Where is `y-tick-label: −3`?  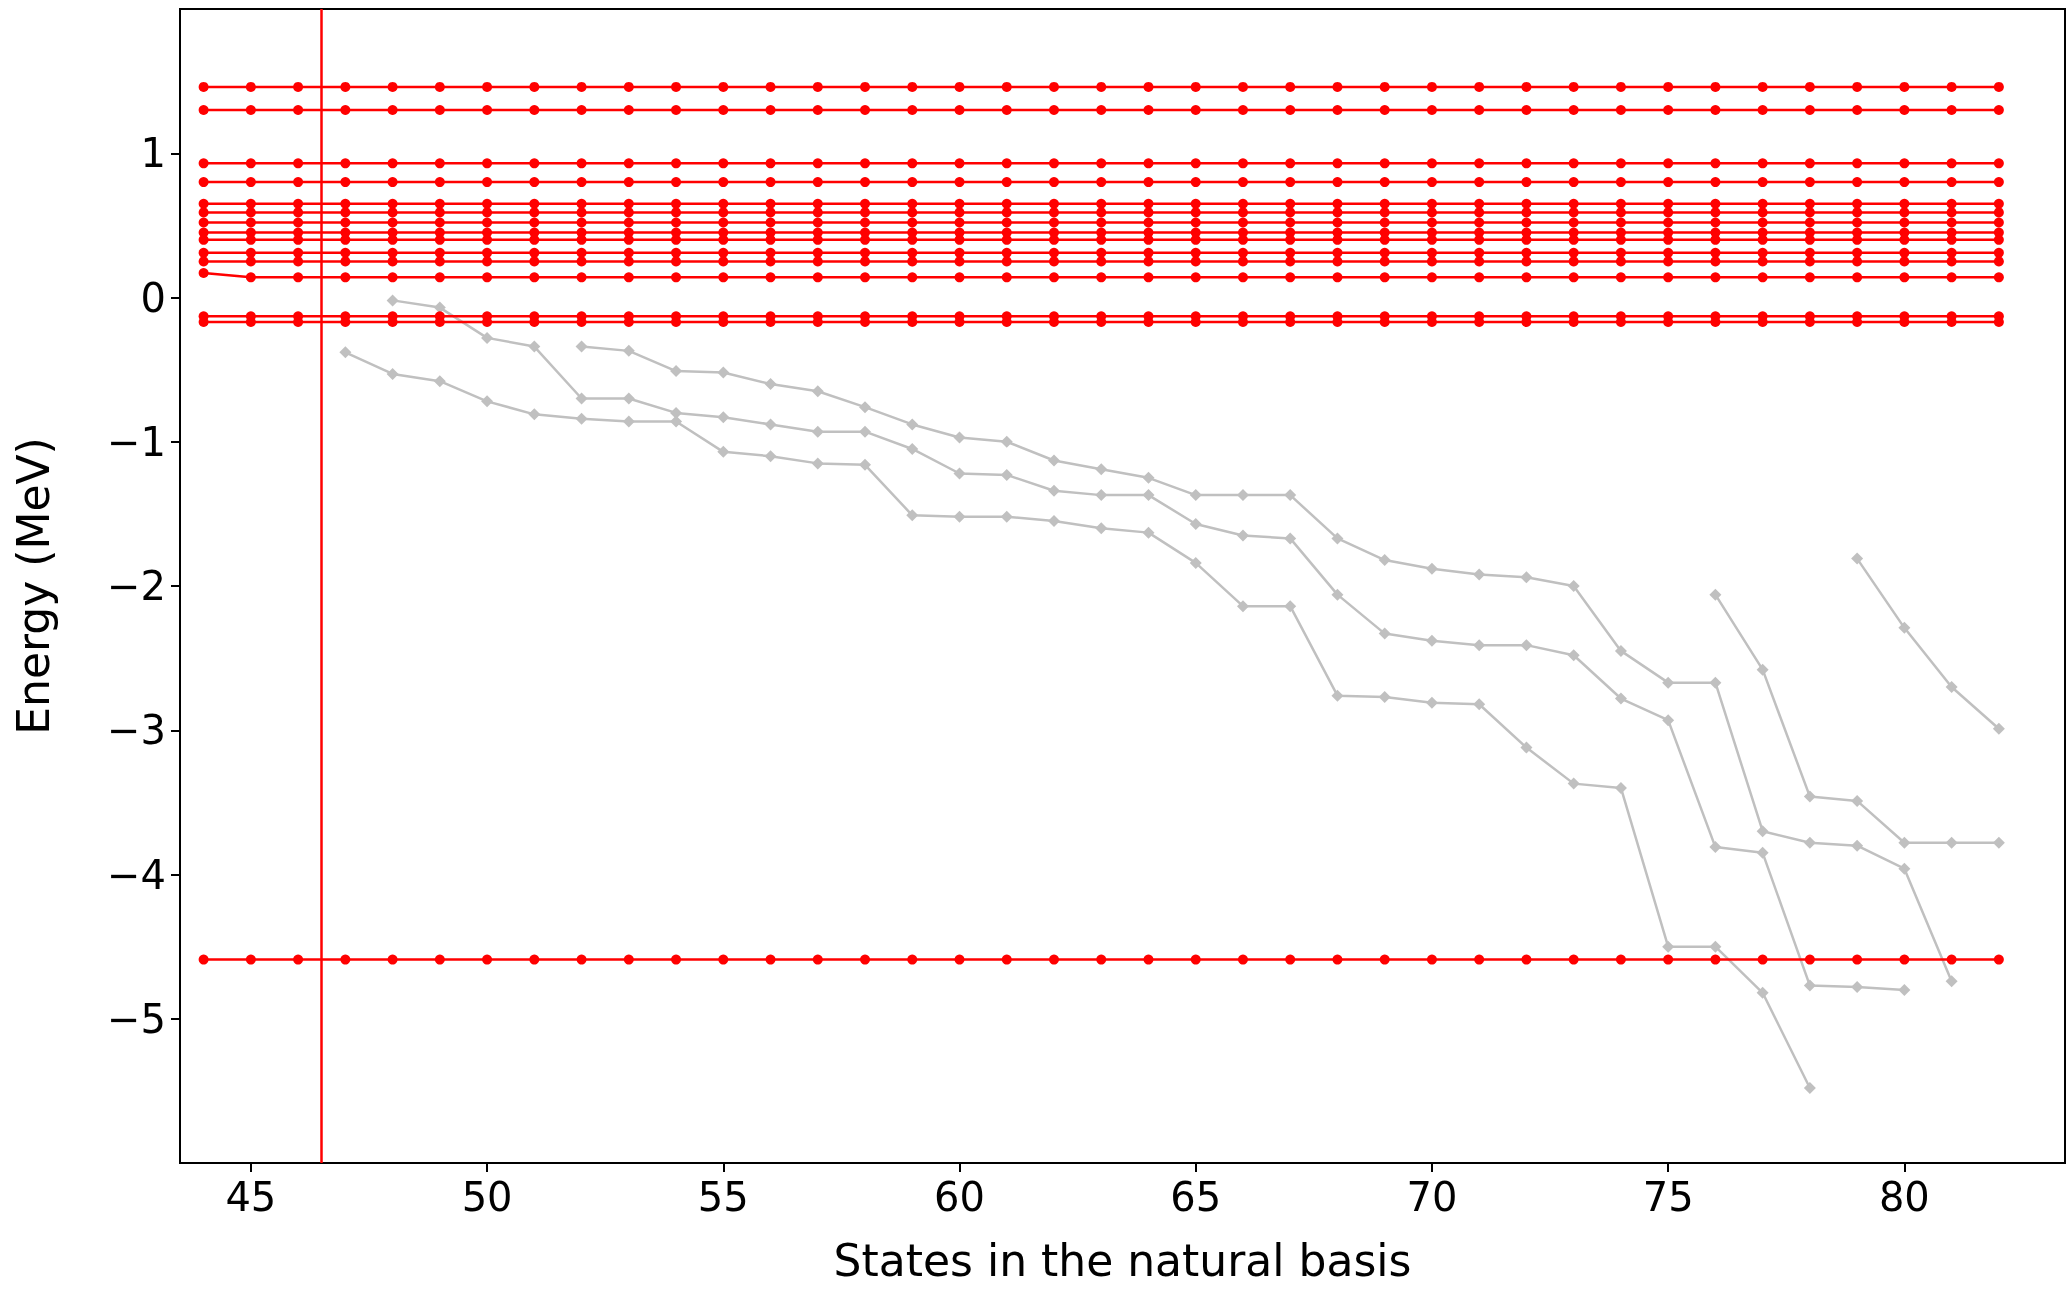 y-tick-label: −3 is located at coordinates (136, 730).